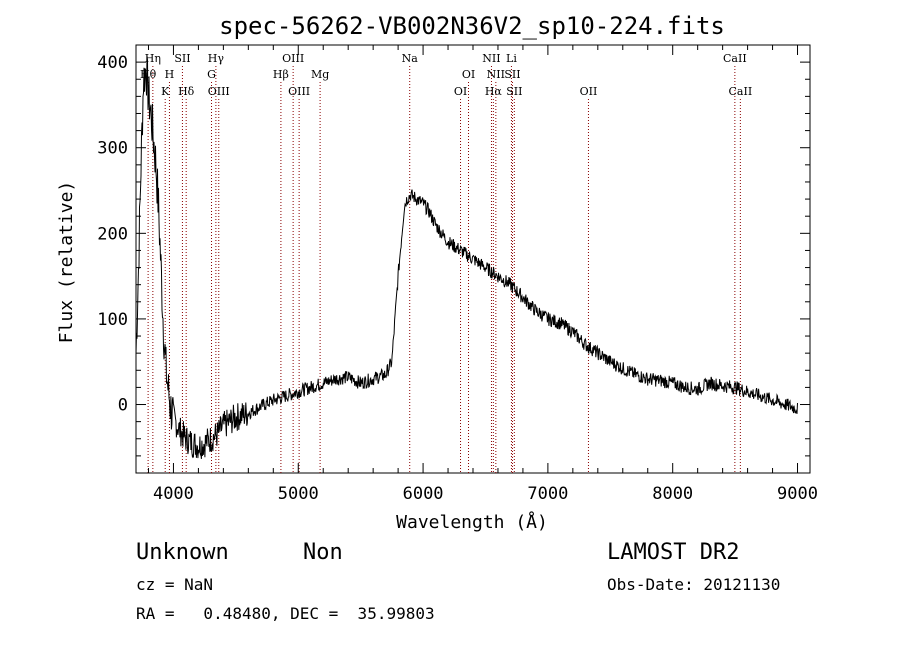 This screenshot has height=649, width=900. I want to click on x-tick-label: 8000, so click(672, 494).